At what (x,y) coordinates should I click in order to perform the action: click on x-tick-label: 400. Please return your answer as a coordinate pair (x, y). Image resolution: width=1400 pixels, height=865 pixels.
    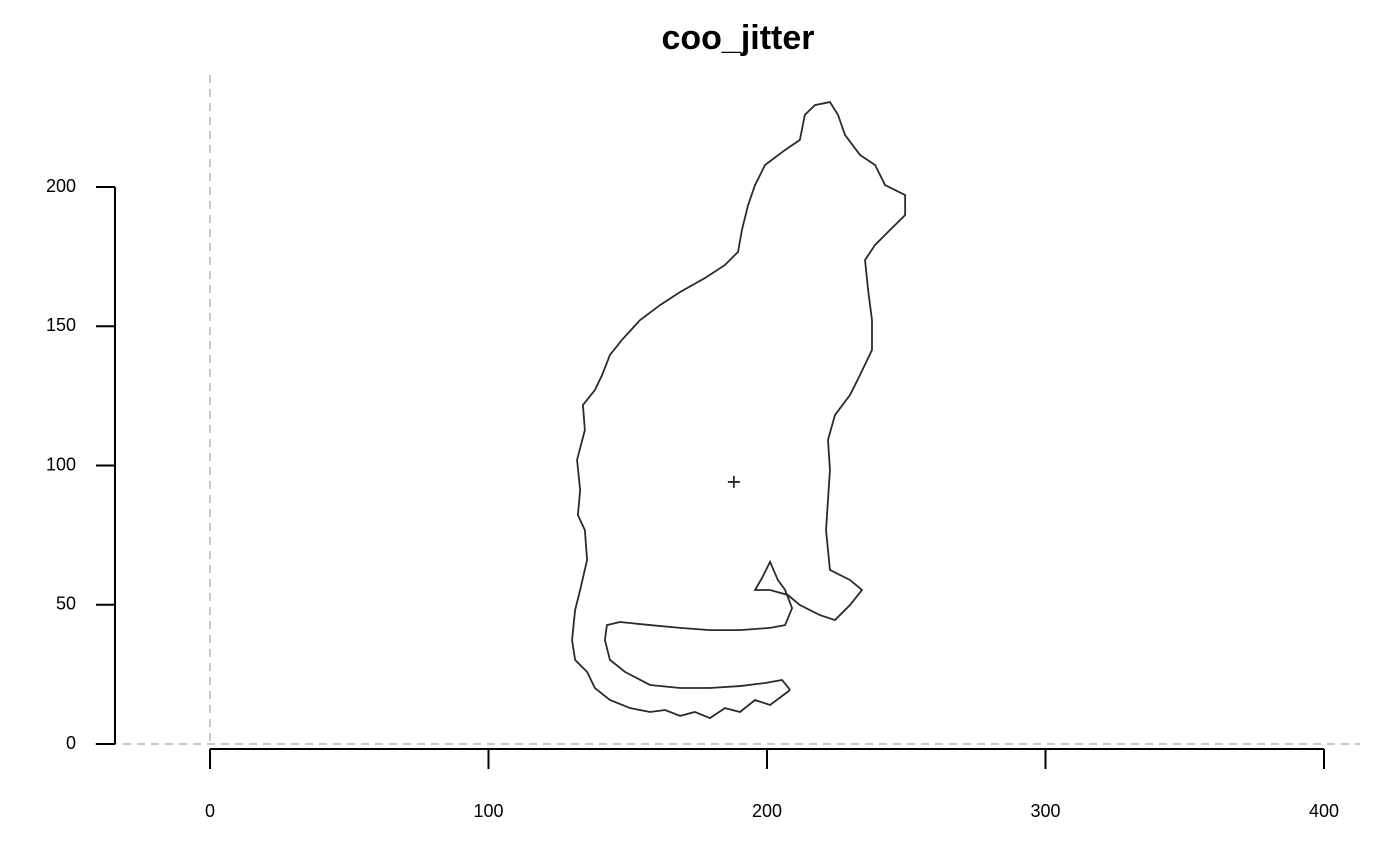
    Looking at the image, I should click on (1324, 811).